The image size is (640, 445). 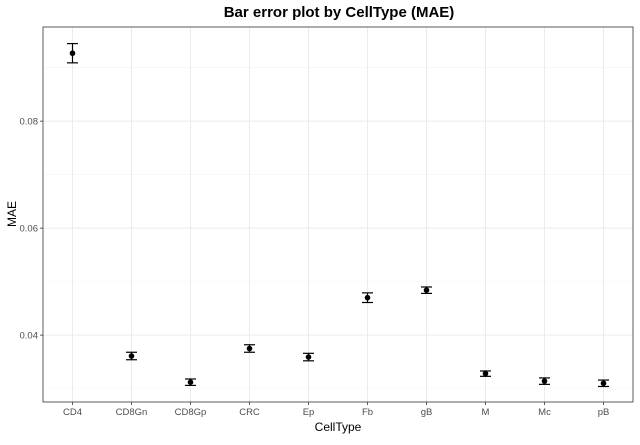 What do you see at coordinates (367, 297) in the screenshot?
I see `data-point-fb` at bounding box center [367, 297].